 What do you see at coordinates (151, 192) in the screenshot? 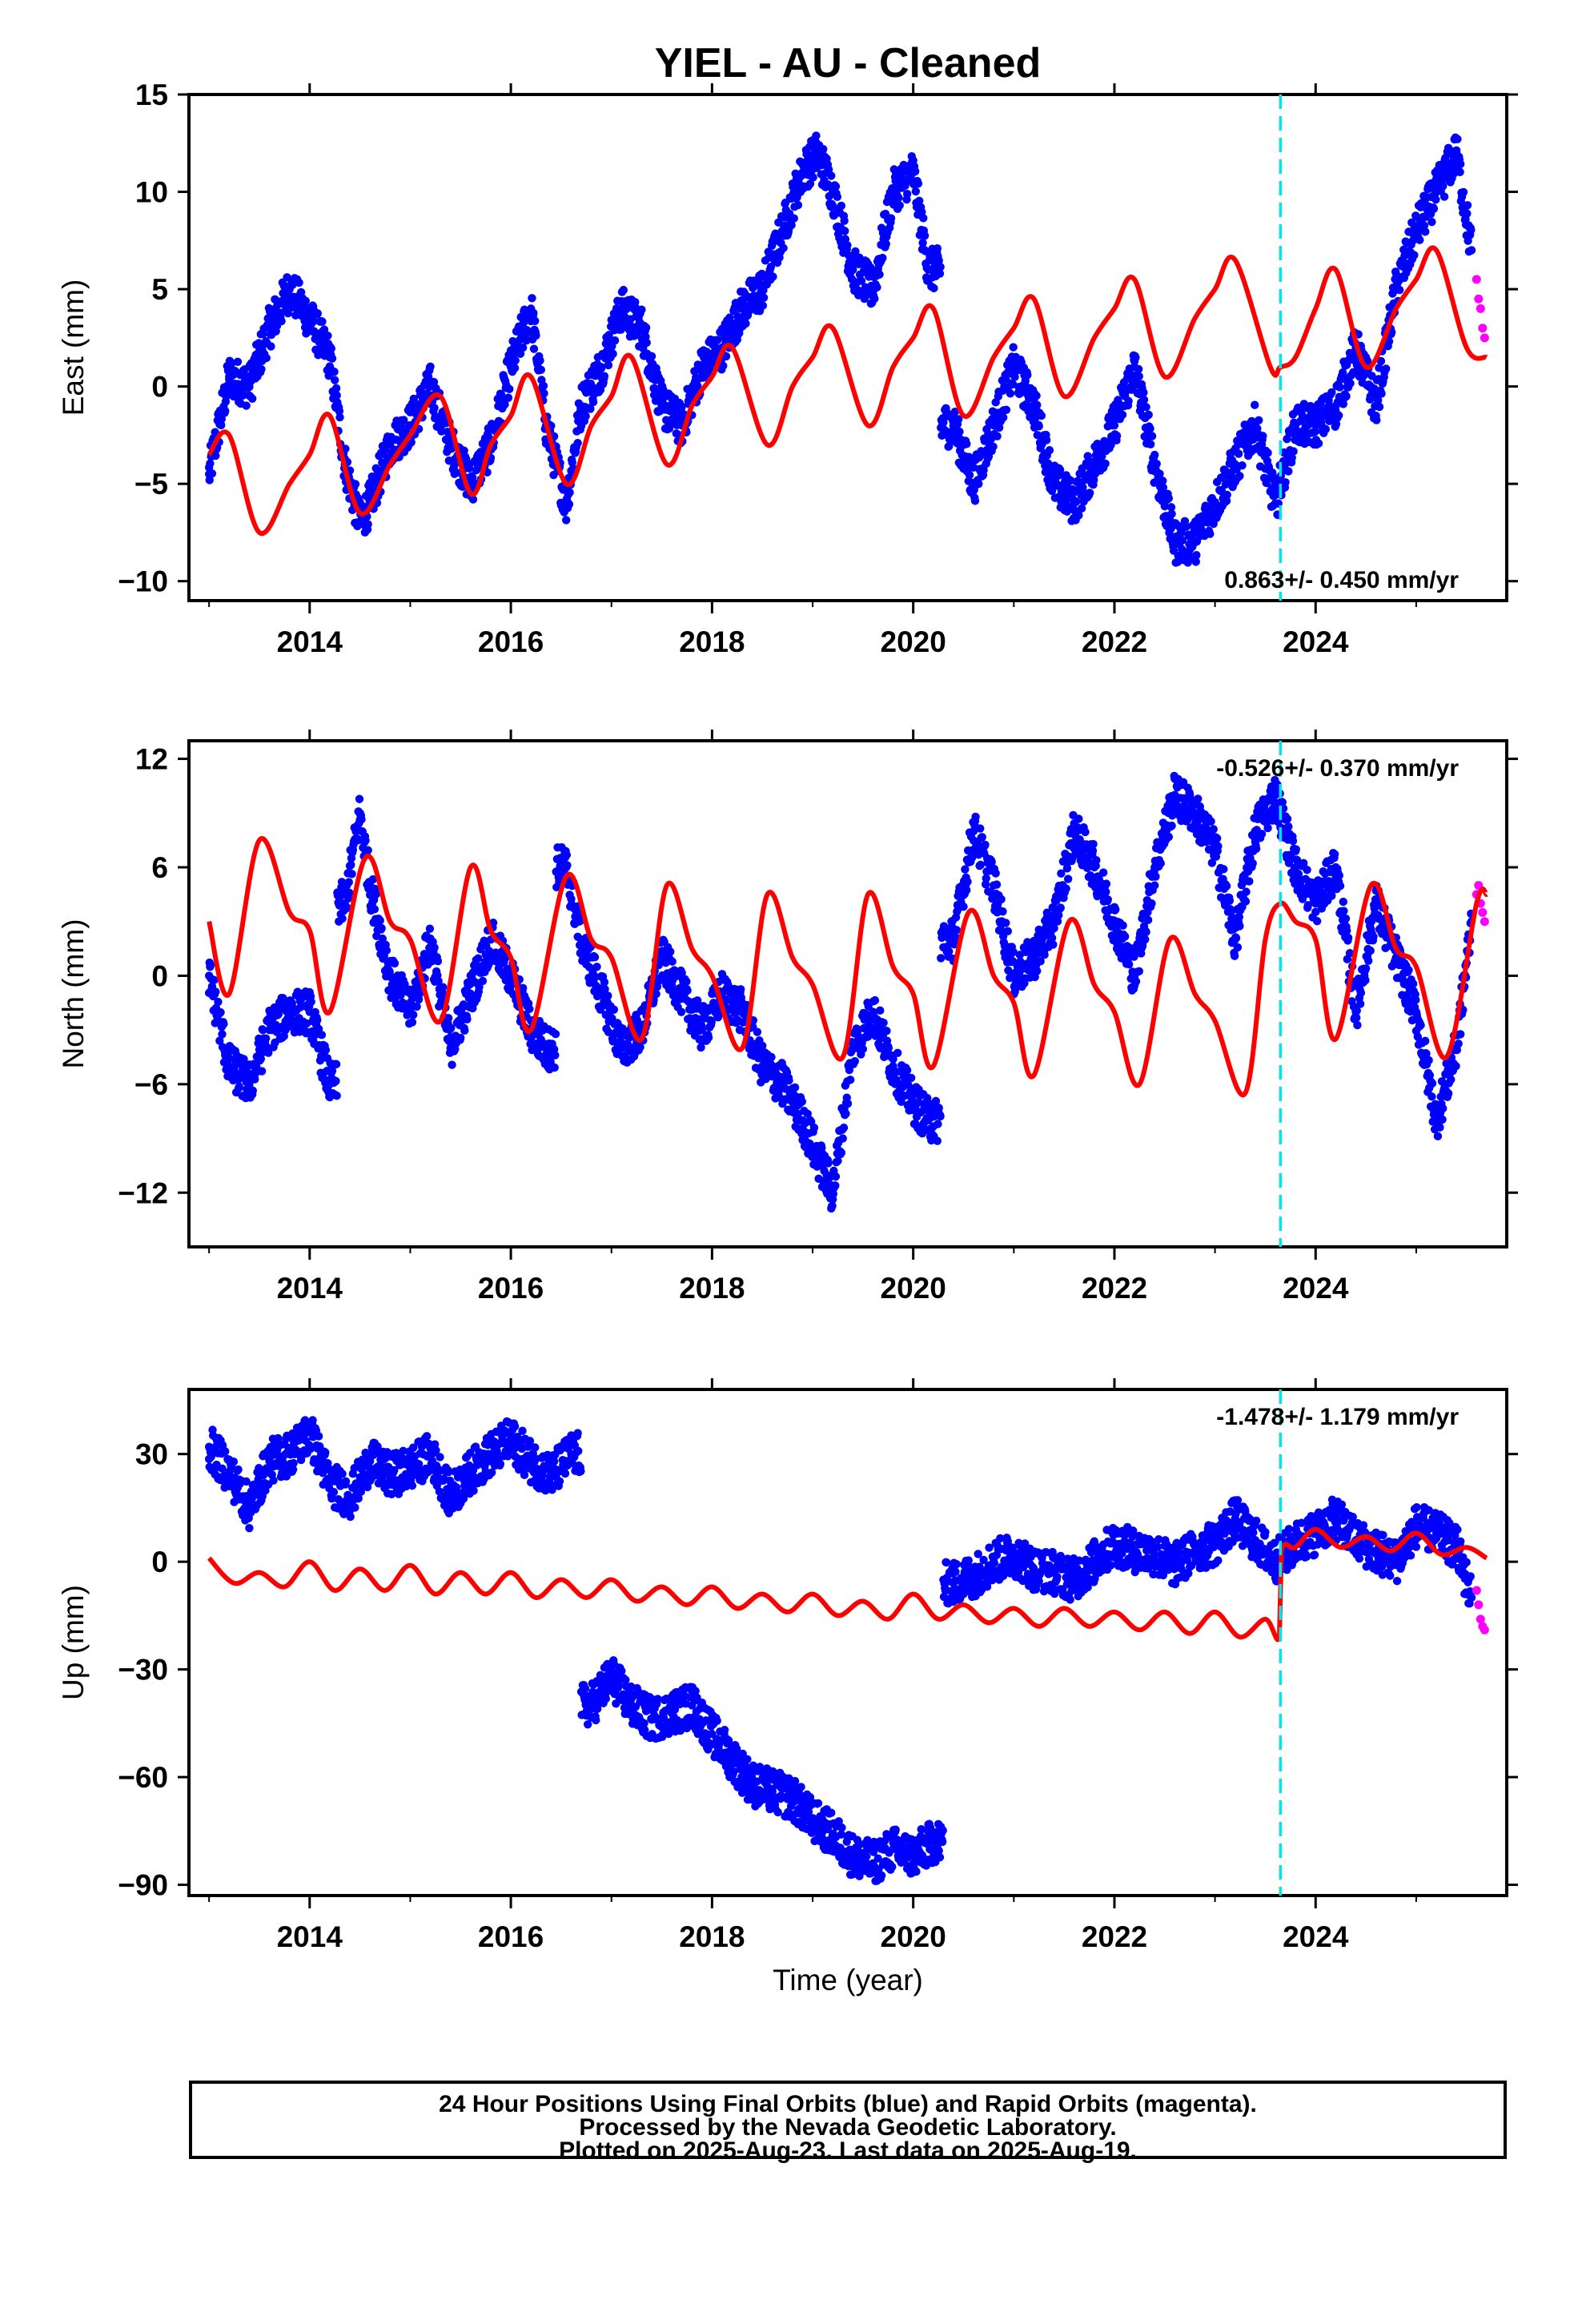
I see `y-tick-label: 10` at bounding box center [151, 192].